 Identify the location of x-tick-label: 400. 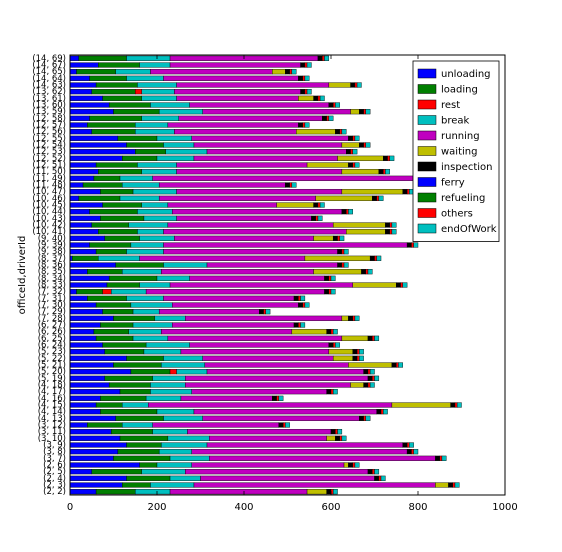
(243, 507).